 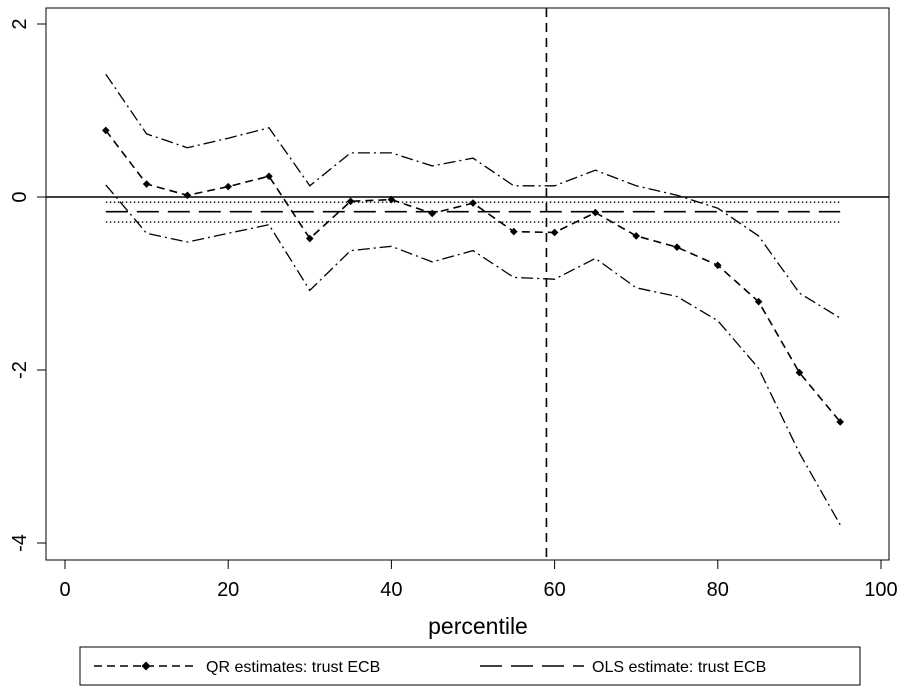 What do you see at coordinates (880, 590) in the screenshot?
I see `x-tick-label: 100` at bounding box center [880, 590].